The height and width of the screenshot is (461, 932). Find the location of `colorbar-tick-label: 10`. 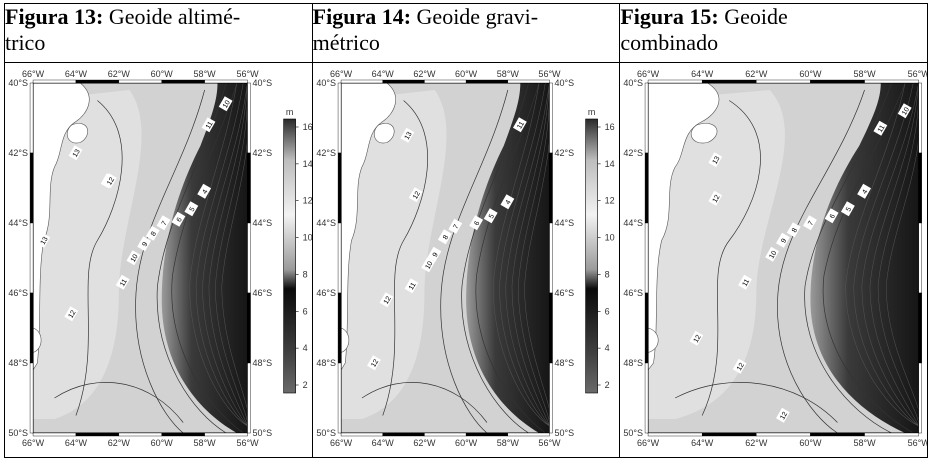

colorbar-tick-label: 10 is located at coordinates (307, 238).